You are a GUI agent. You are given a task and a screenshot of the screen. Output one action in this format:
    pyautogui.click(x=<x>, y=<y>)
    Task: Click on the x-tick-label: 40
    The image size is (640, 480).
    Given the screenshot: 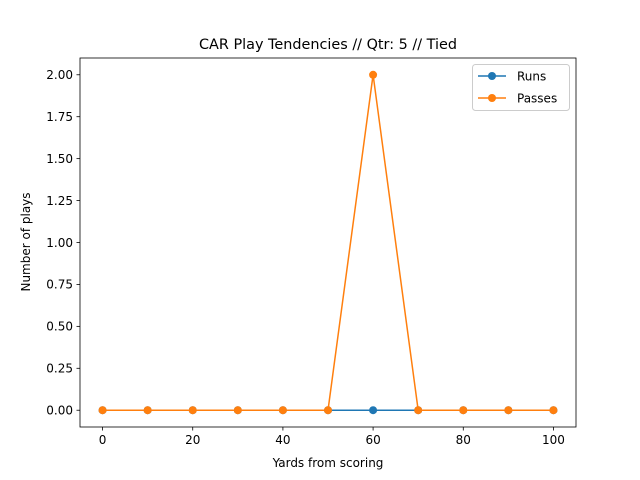 What is the action you would take?
    pyautogui.click(x=282, y=440)
    